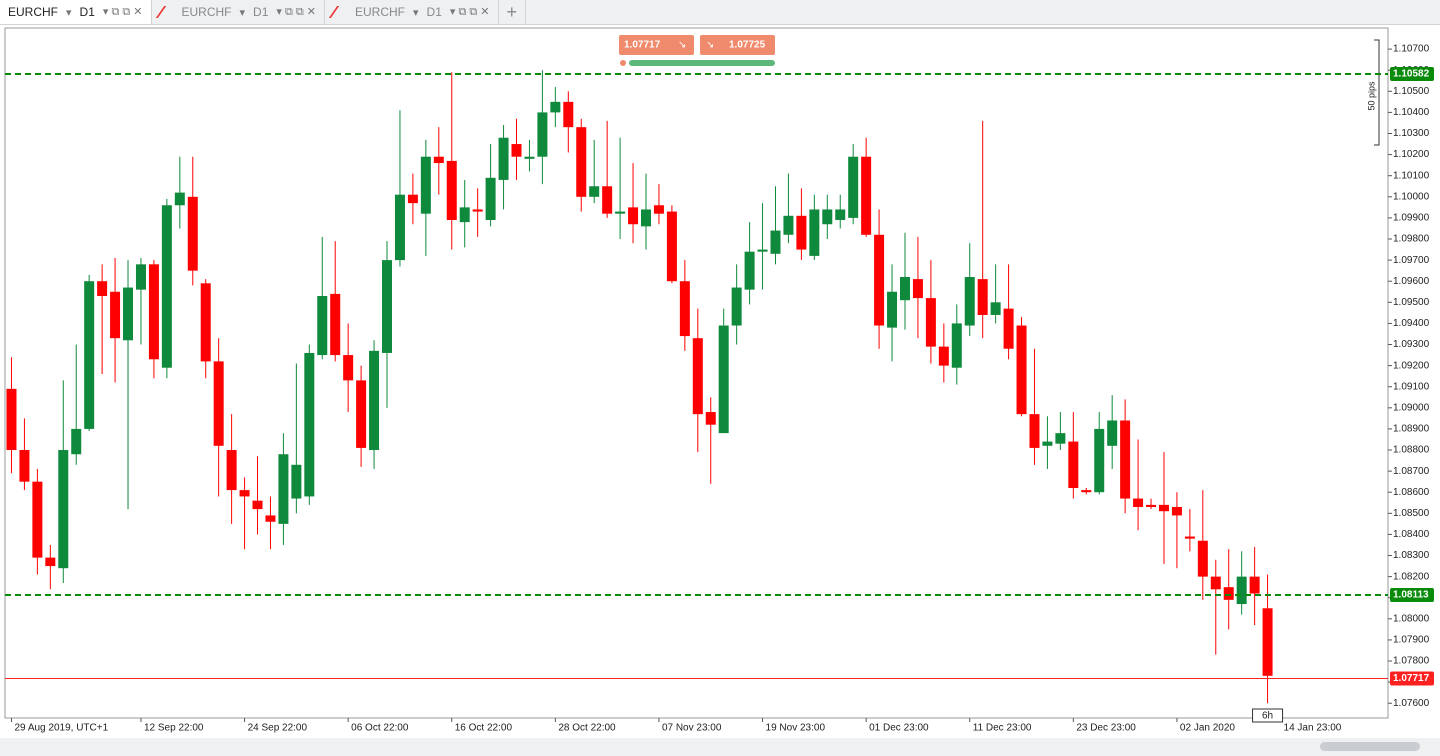 The image size is (1440, 756). Describe the element at coordinates (513, 12) in the screenshot. I see `add-tab: +` at that location.